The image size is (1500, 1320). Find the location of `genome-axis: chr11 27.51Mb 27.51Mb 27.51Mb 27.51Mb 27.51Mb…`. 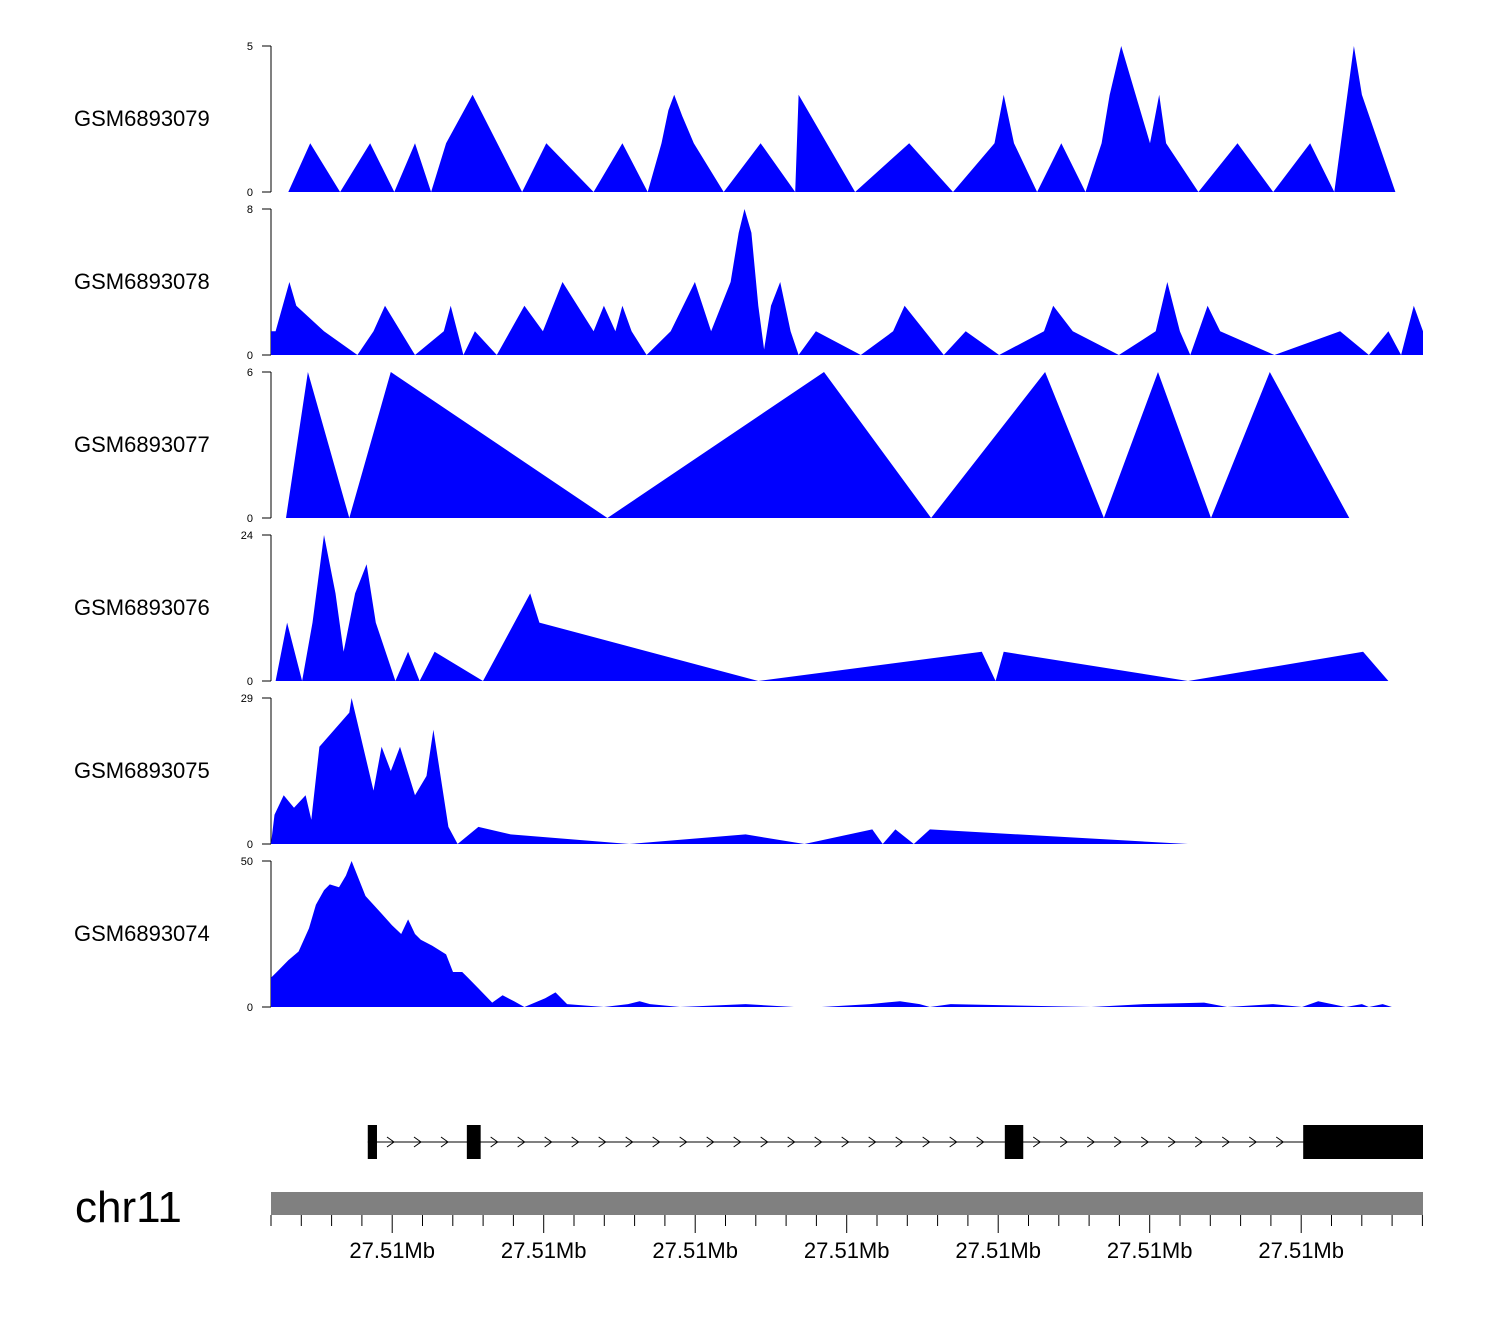

genome-axis: chr11 27.51Mb 27.51Mb 27.51Mb 27.51Mb 27.51Mb… is located at coordinates (749, 1223).